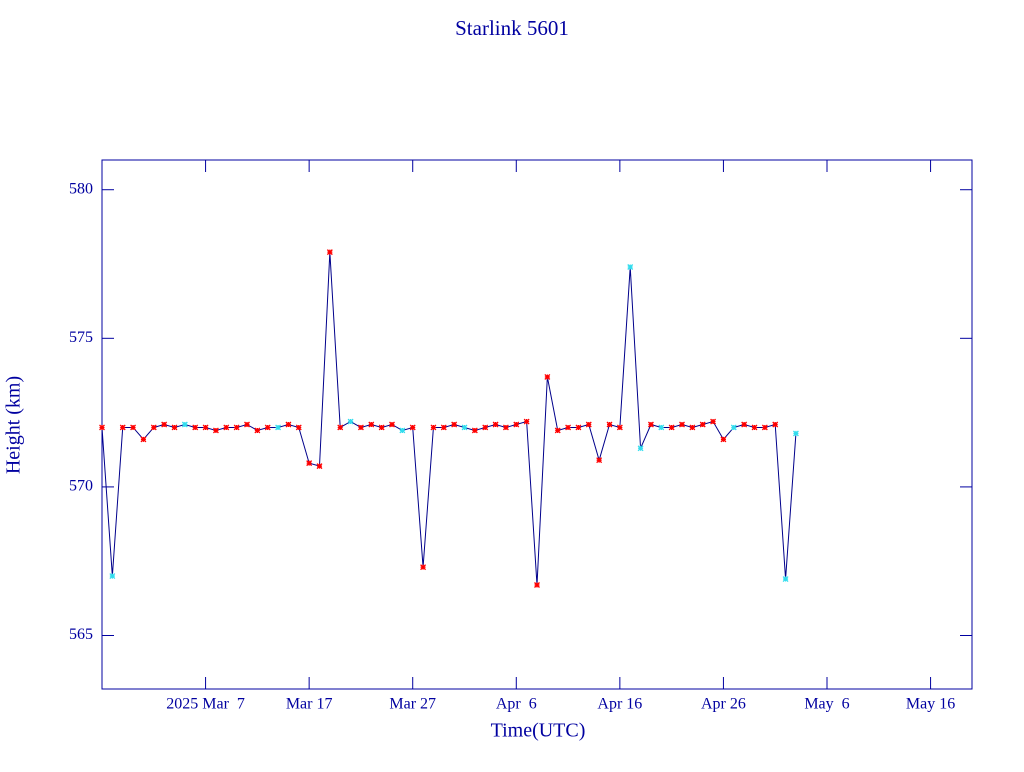 The image size is (1024, 772). I want to click on x-tick-label: 2025 Mar 7, so click(205, 704).